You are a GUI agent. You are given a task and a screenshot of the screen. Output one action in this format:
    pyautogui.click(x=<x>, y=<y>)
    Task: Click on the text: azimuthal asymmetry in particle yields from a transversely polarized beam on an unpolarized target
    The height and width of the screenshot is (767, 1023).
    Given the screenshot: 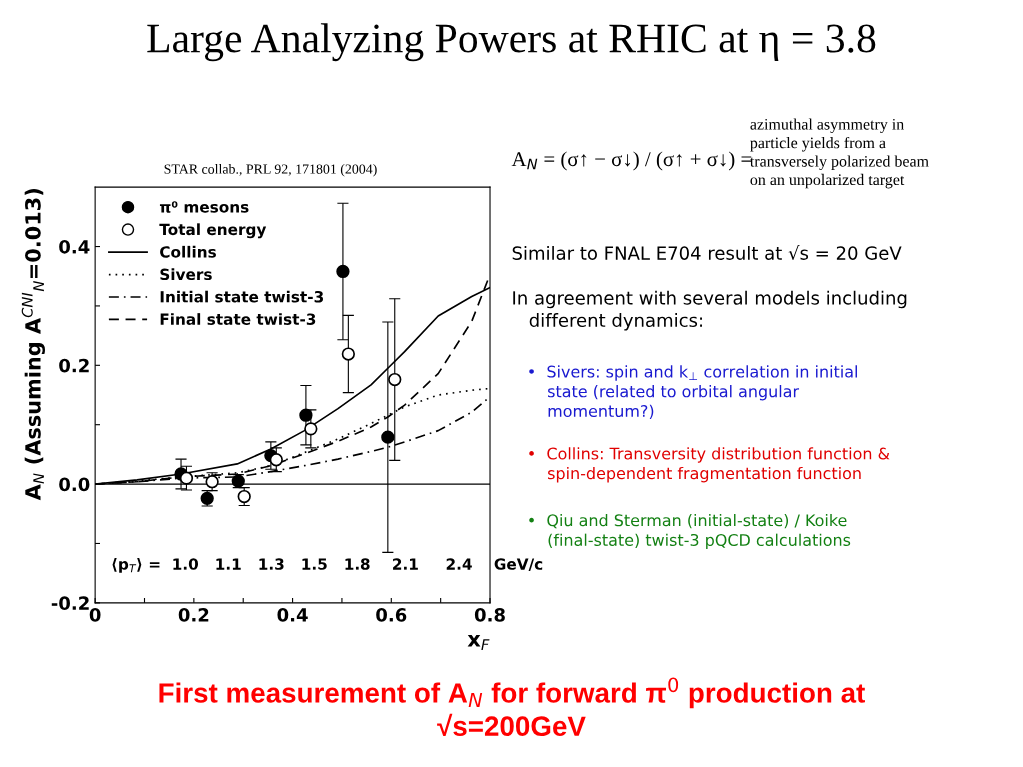 What is the action you would take?
    pyautogui.click(x=839, y=153)
    